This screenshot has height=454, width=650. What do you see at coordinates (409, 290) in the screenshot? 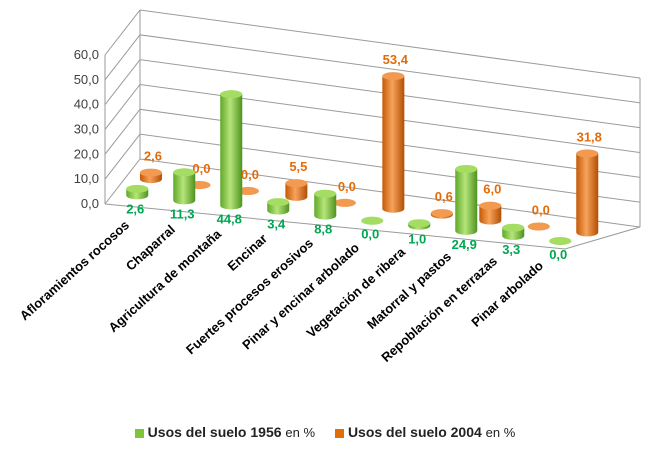
I see `x-tick-label: Matorral y pastos` at bounding box center [409, 290].